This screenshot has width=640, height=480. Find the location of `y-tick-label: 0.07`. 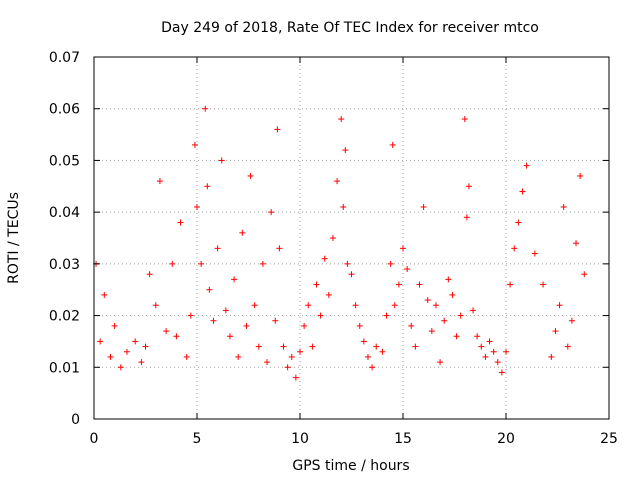

y-tick-label: 0.07 is located at coordinates (64, 58).